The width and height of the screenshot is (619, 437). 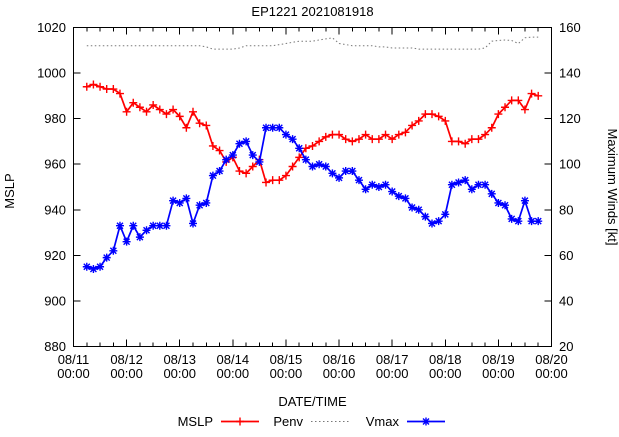 I want to click on penv-series-line, so click(x=312, y=43).